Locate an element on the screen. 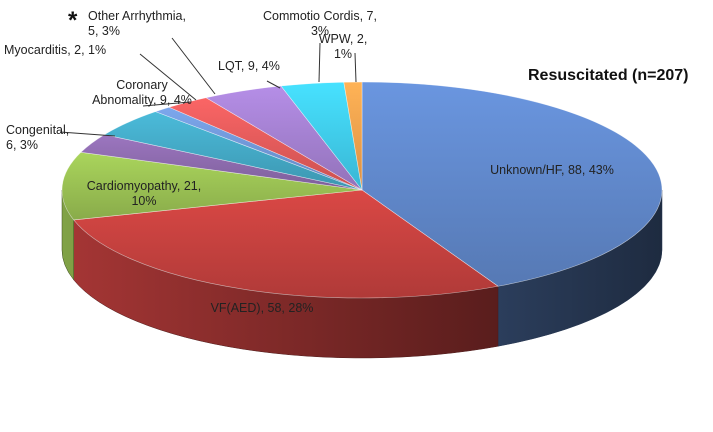  label-line: LQT, 9, 4% is located at coordinates (249, 66).